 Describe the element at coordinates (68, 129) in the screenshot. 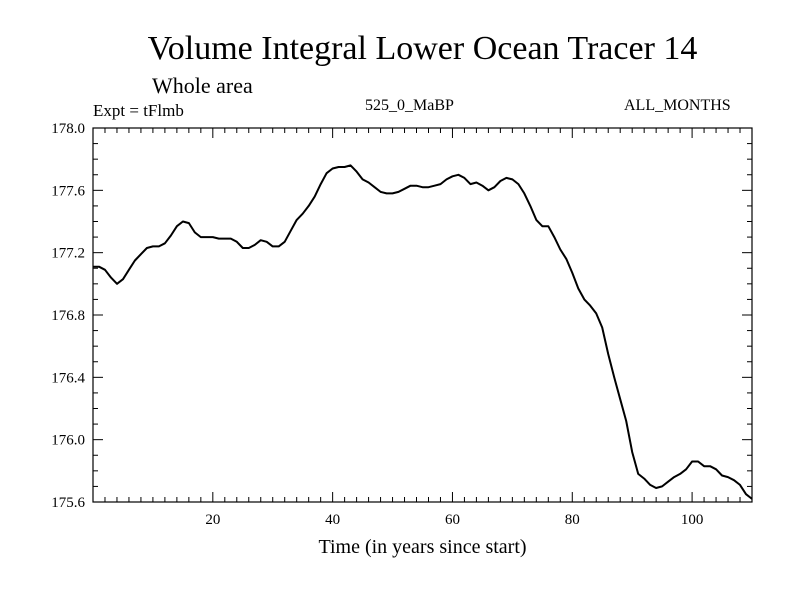

I see `y-tick-label: 178.0` at that location.